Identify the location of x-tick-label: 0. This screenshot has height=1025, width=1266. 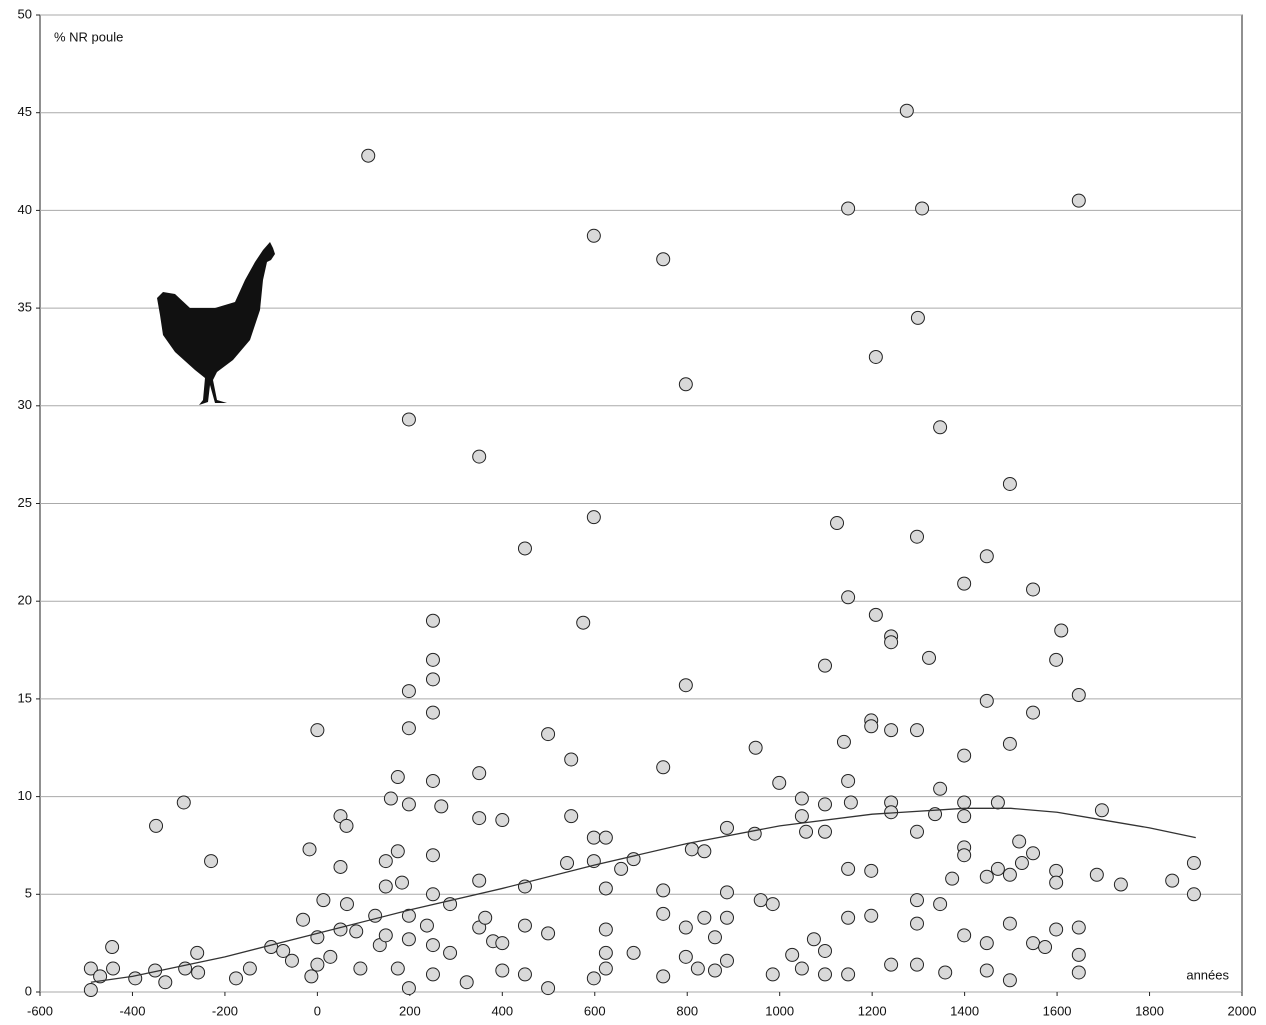
(317, 1010).